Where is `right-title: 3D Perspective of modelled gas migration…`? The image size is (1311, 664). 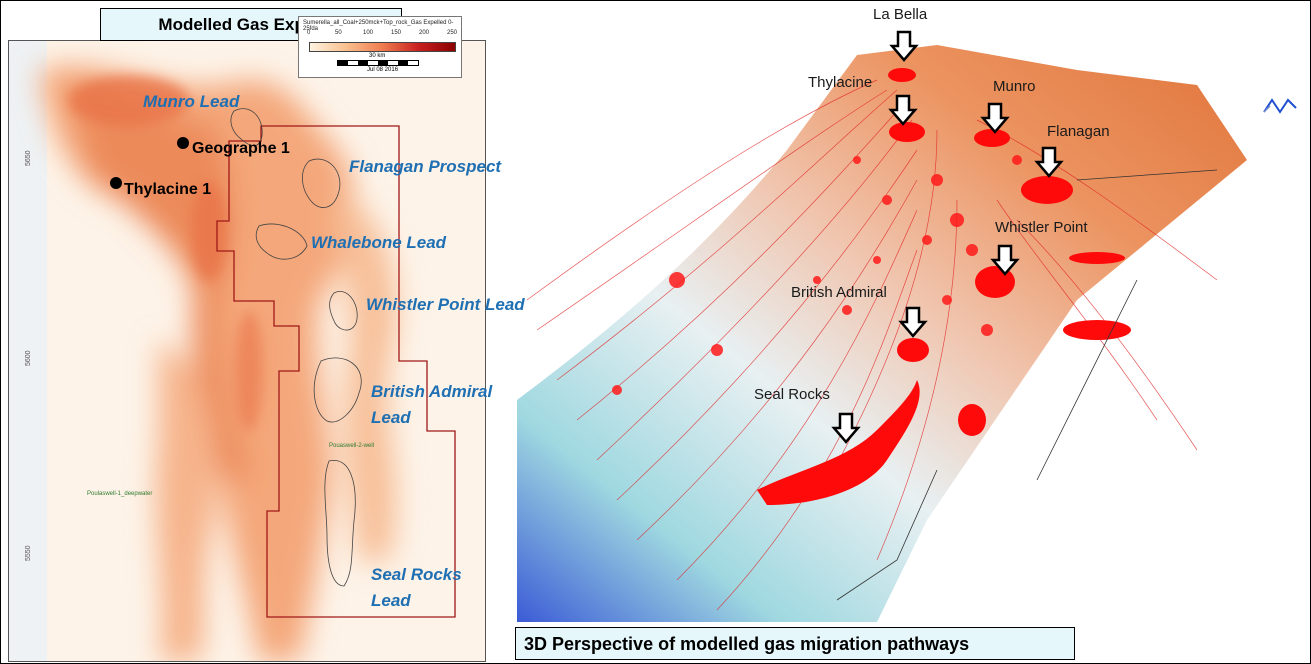 right-title: 3D Perspective of modelled gas migration… is located at coordinates (795, 643).